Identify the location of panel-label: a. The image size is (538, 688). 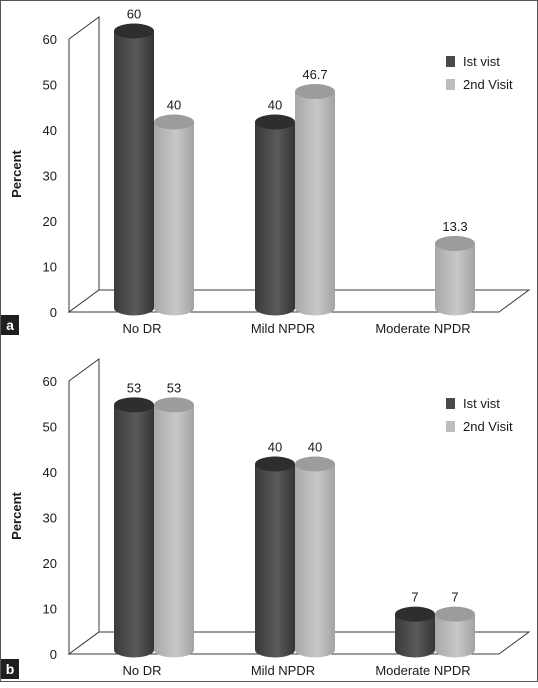
(10, 325).